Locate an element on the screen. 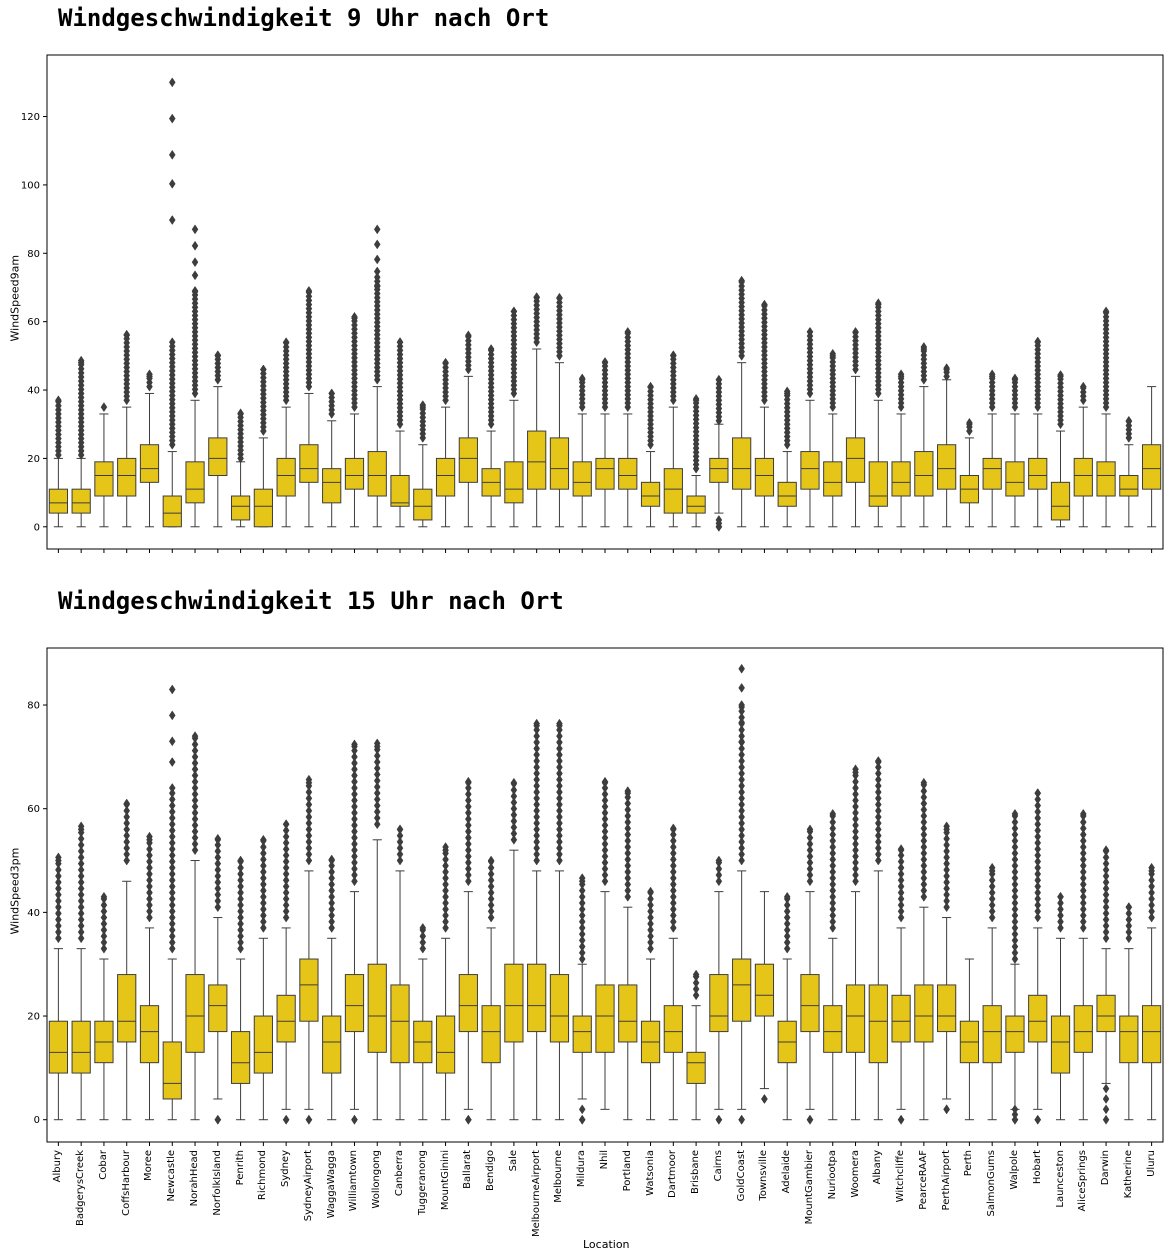 This screenshot has height=1257, width=1170. box-Canberra is located at coordinates (400, 972).